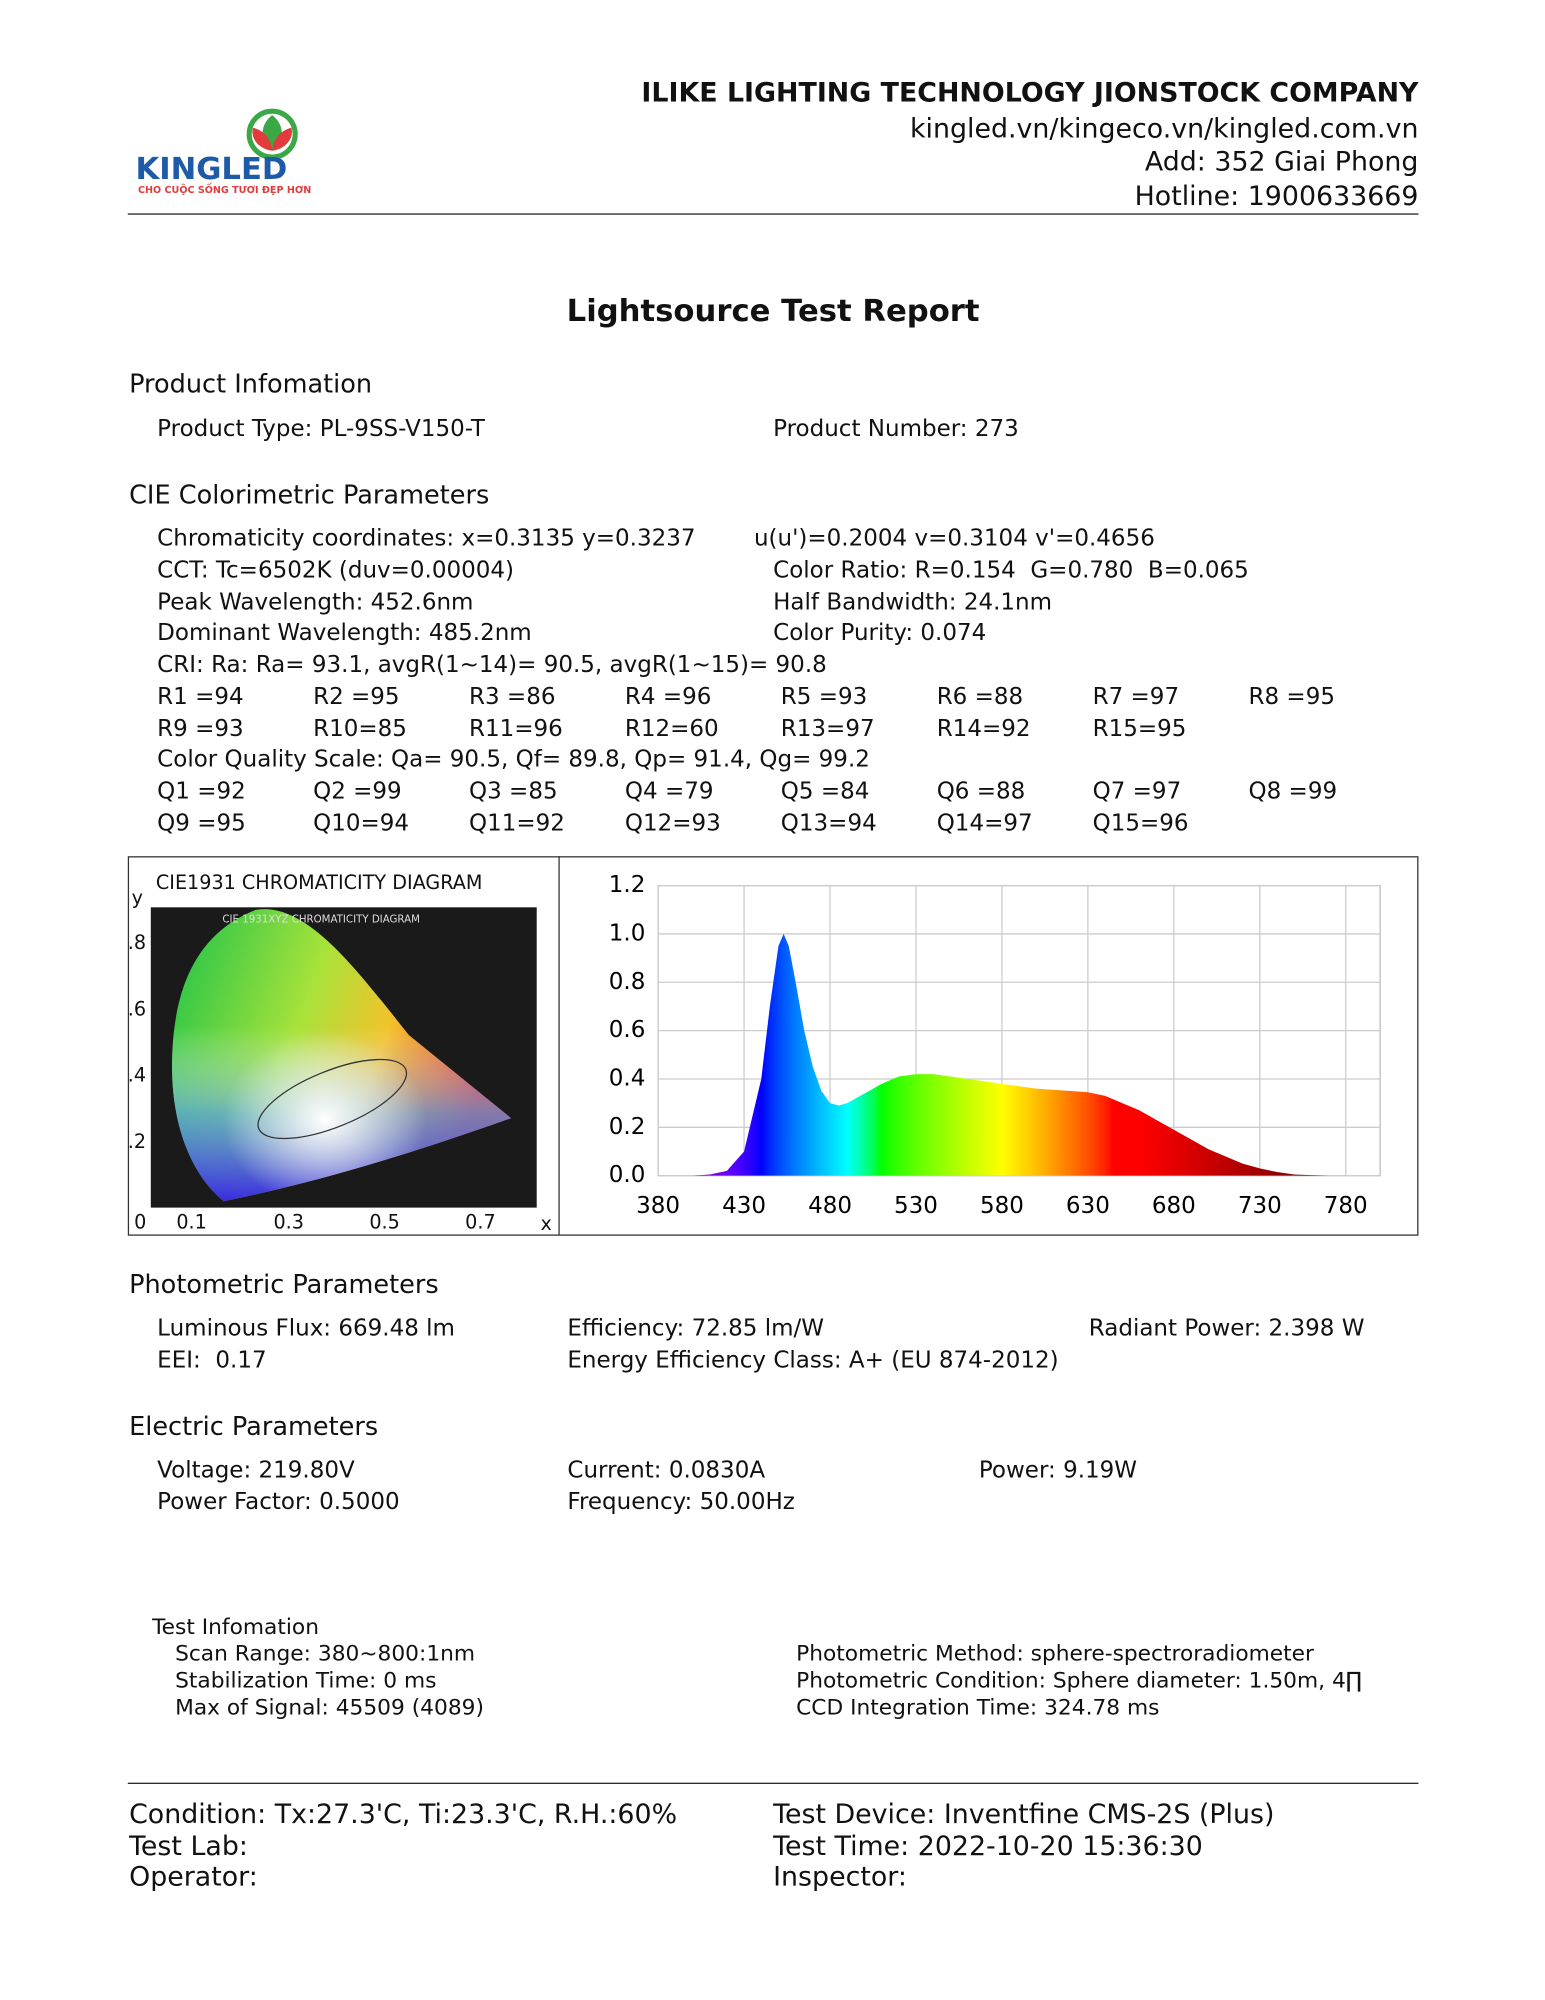  What do you see at coordinates (357, 792) in the screenshot?
I see `q-value: Q2 =99` at bounding box center [357, 792].